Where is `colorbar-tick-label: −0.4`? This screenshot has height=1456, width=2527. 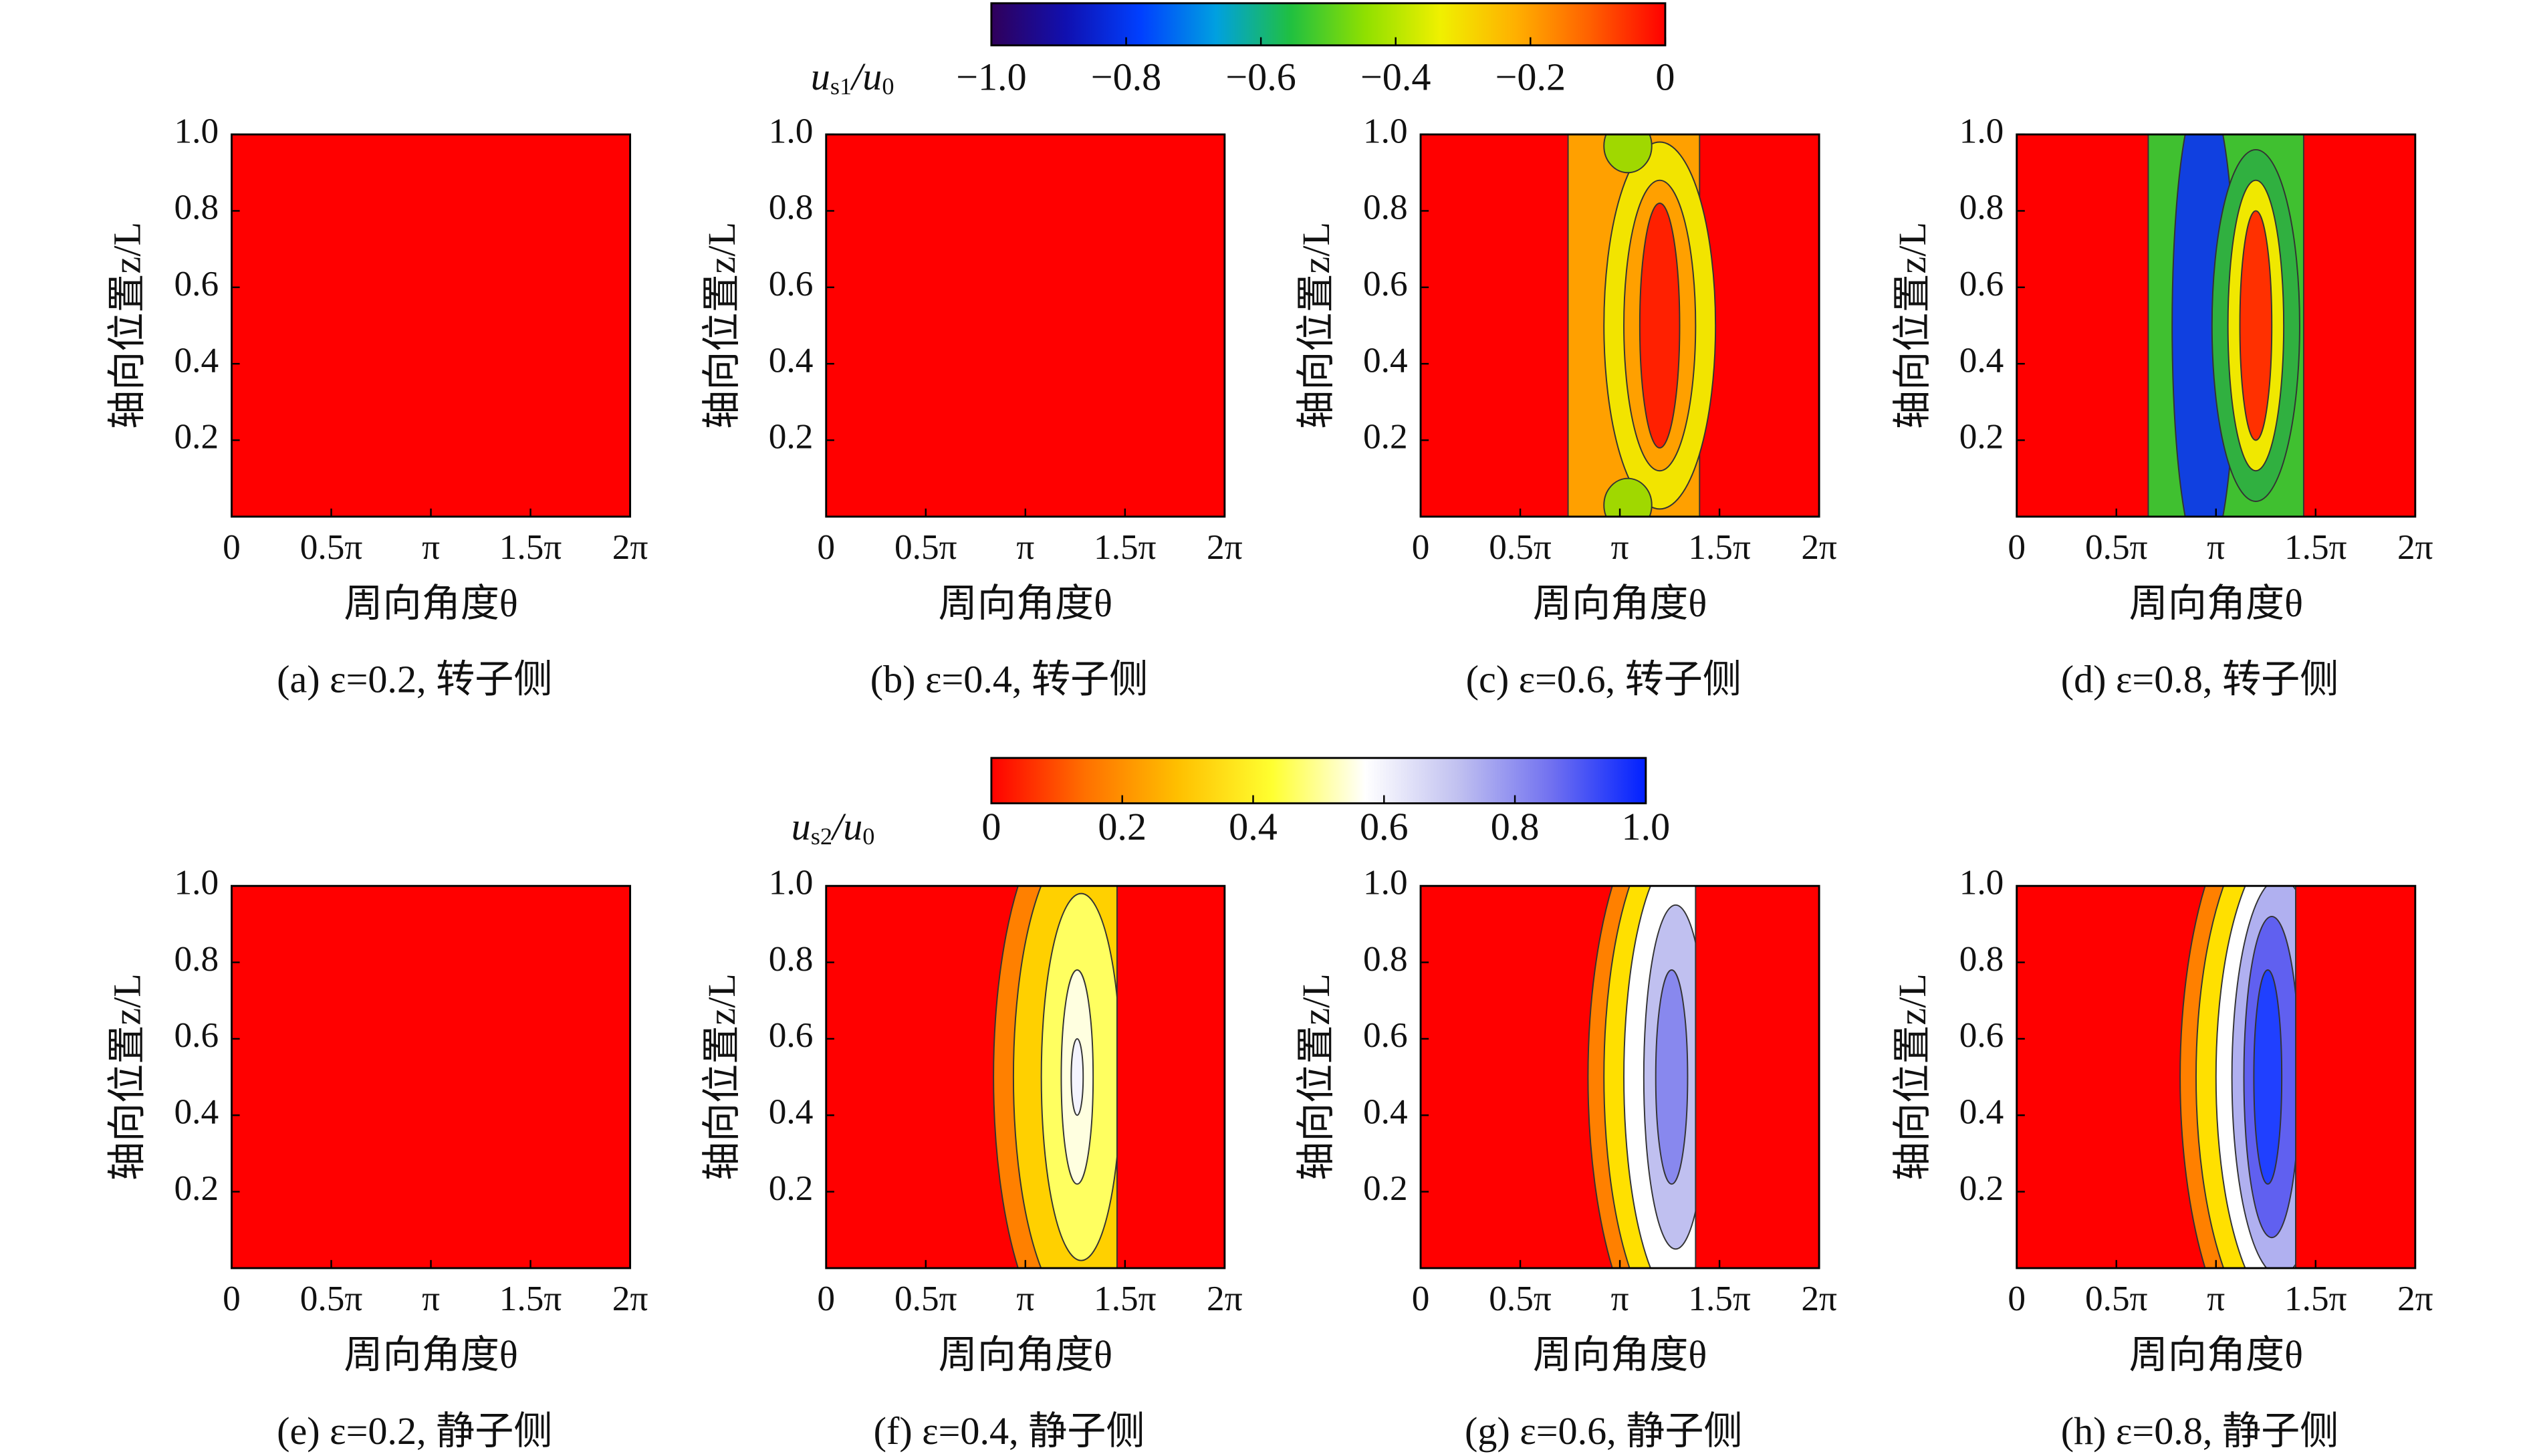 colorbar-tick-label: −0.4 is located at coordinates (1395, 76).